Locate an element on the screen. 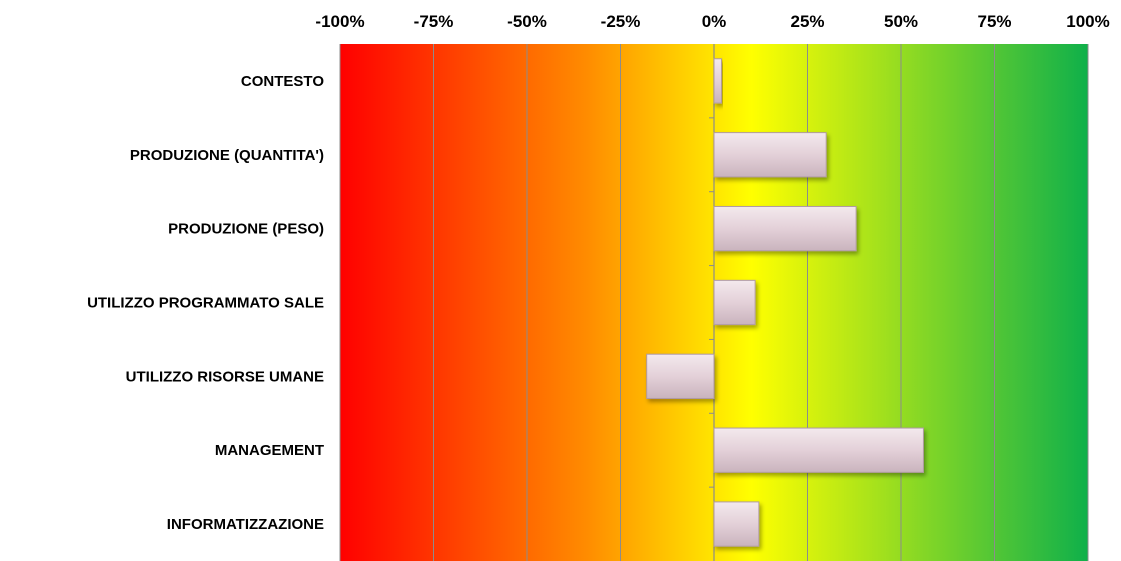  category-label: CONTESTO is located at coordinates (282, 81).